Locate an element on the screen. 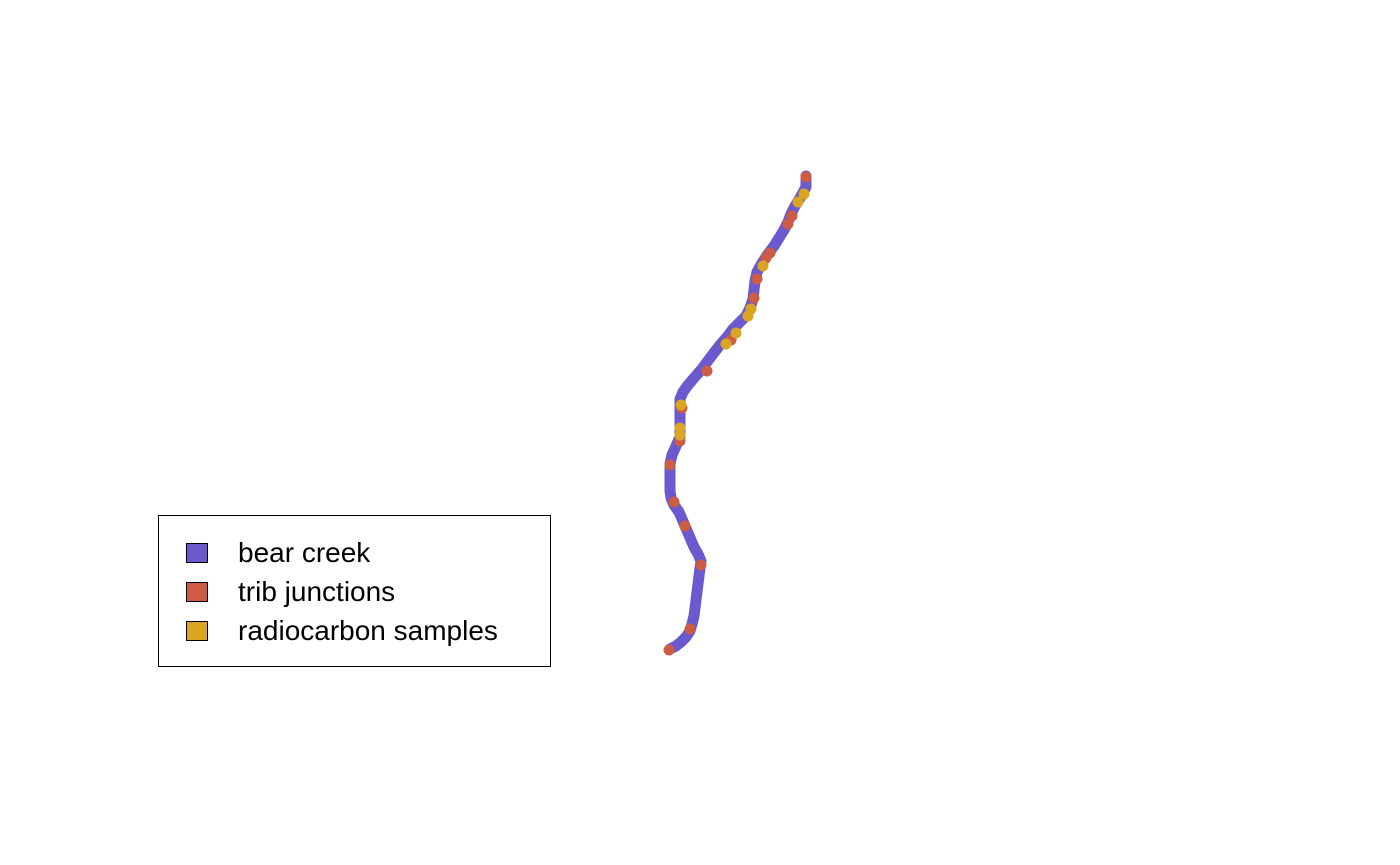  legend-item-bear-creek: bear creek is located at coordinates (278, 552).